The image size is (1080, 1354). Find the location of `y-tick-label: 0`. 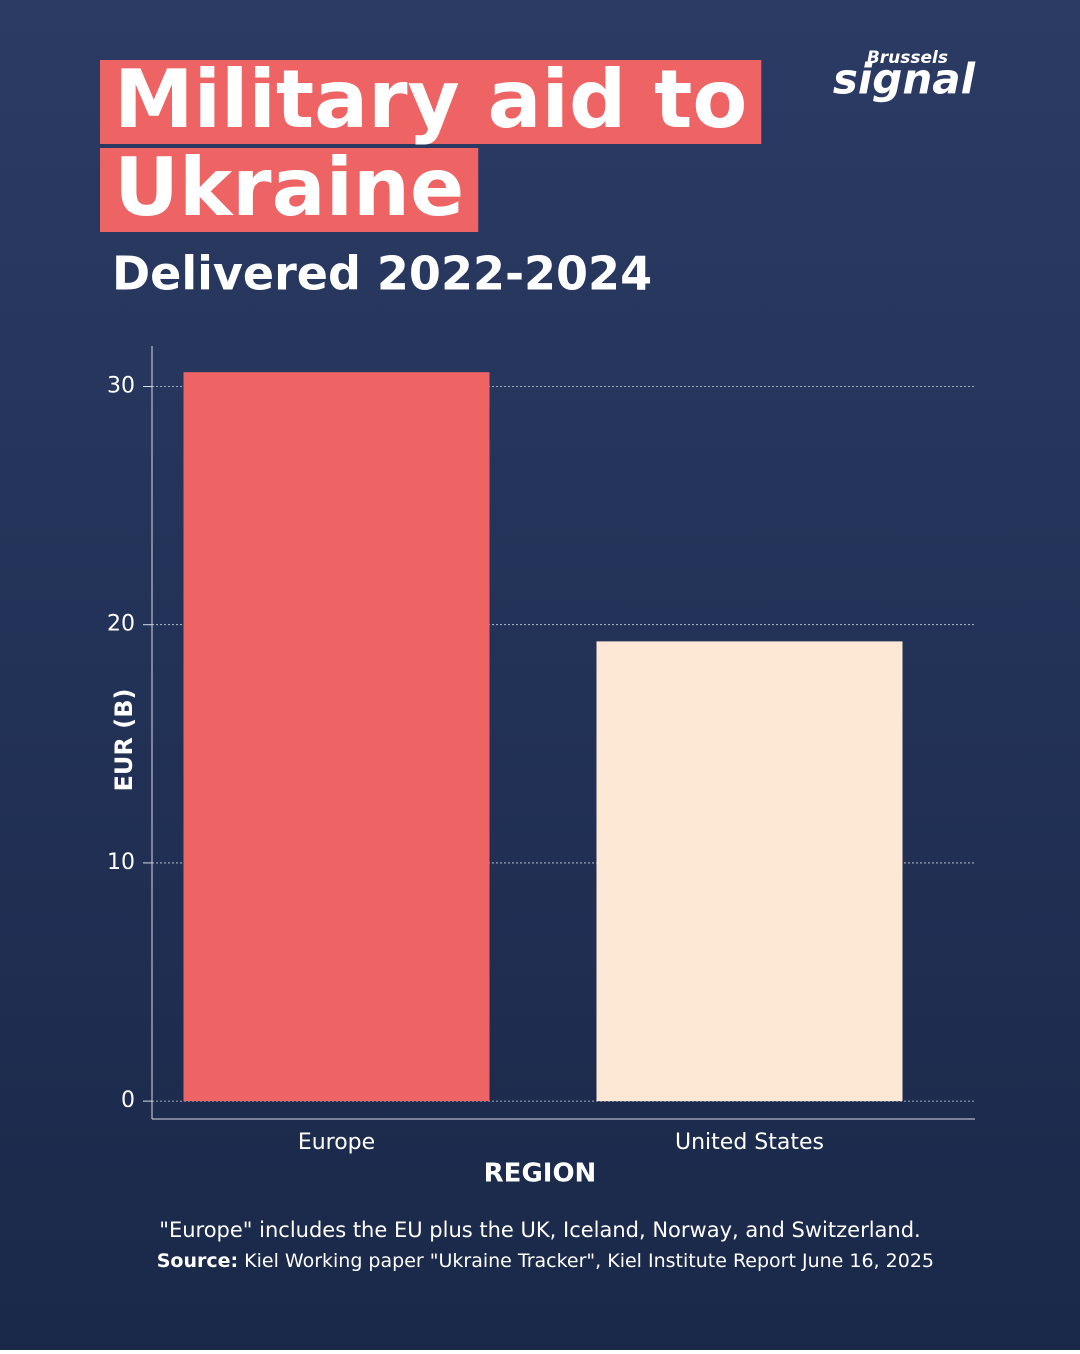

y-tick-label: 0 is located at coordinates (128, 1100).